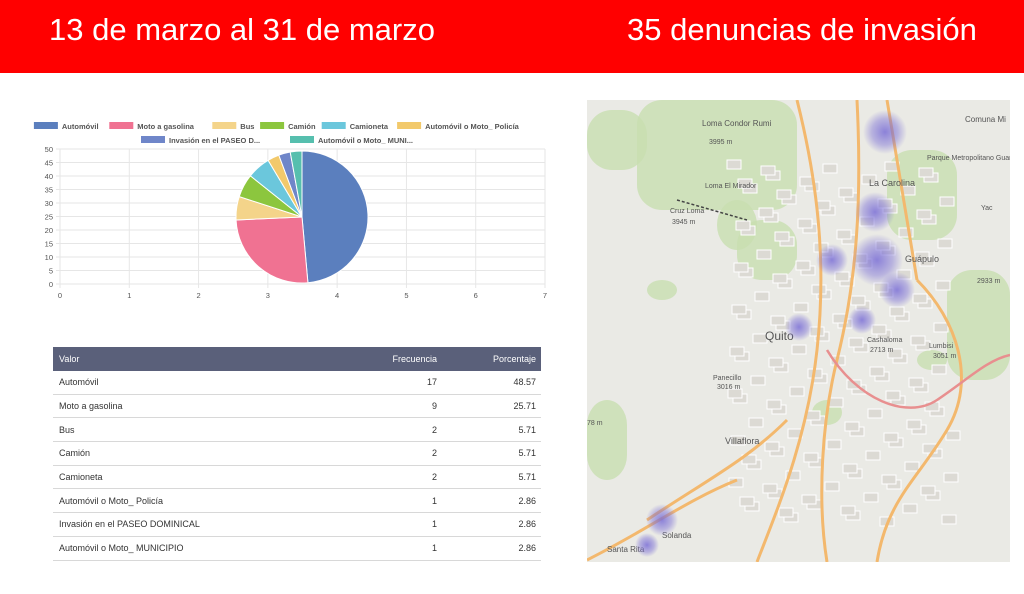  What do you see at coordinates (297, 501) in the screenshot?
I see `table-row: Automóvil o Moto_ Policía 1 2.86` at bounding box center [297, 501].